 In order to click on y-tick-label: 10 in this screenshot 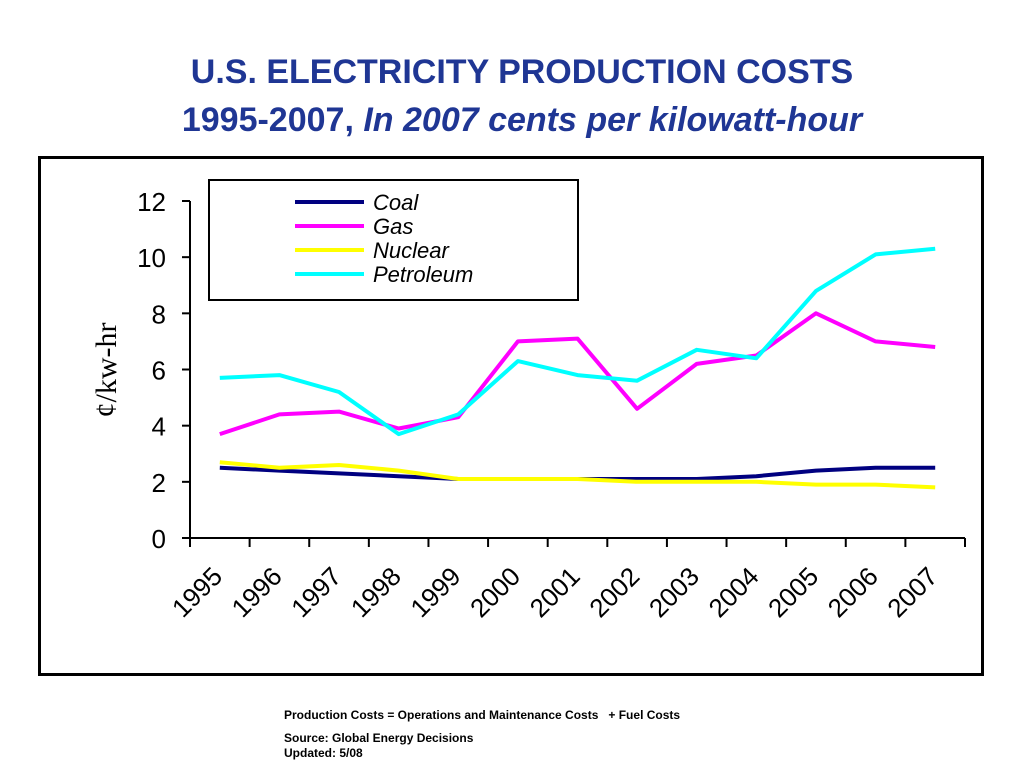, I will do `click(151, 258)`.